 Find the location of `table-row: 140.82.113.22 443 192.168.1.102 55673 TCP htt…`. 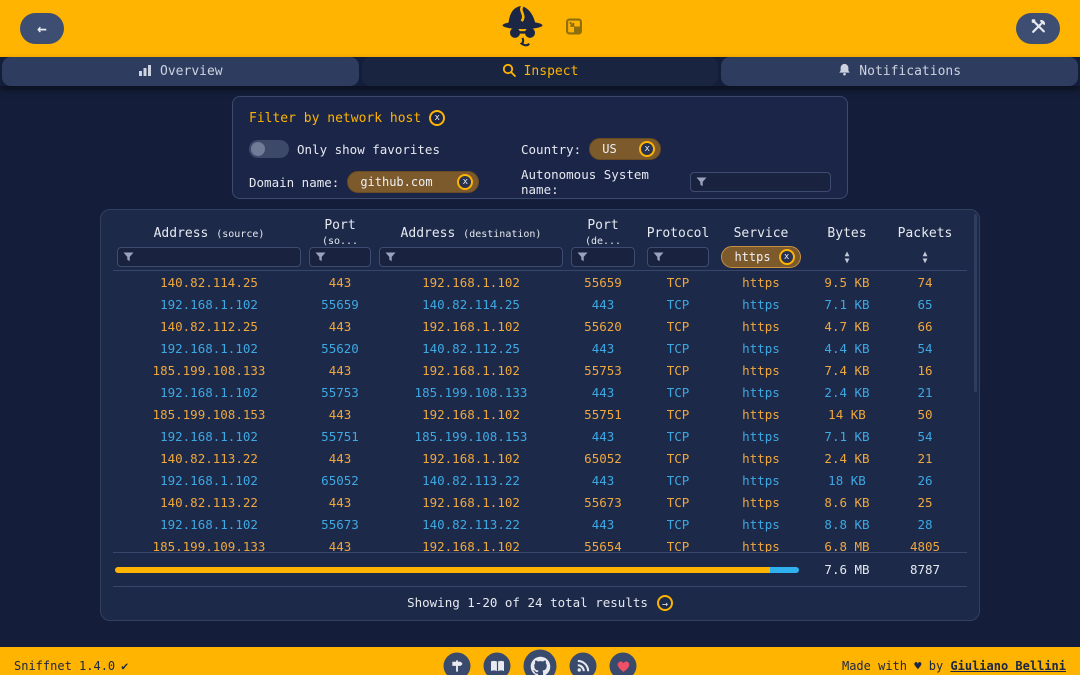

table-row: 140.82.113.22 443 192.168.1.102 55673 TCP htt… is located at coordinates (540, 502).